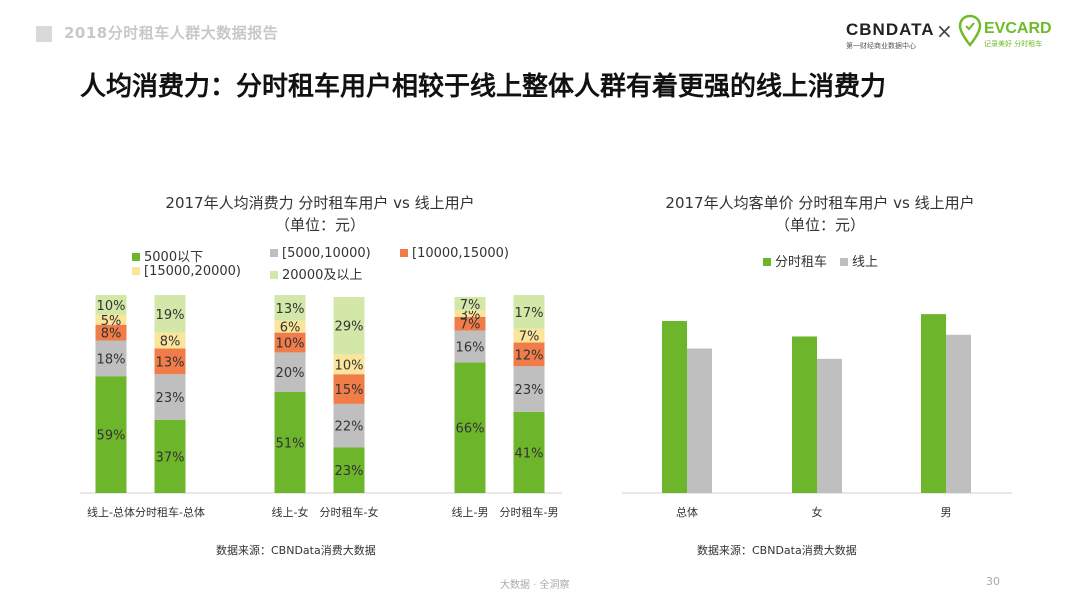 This screenshot has height=608, width=1080. What do you see at coordinates (322, 275) in the screenshot?
I see `legend-label: 20000及以上` at bounding box center [322, 275].